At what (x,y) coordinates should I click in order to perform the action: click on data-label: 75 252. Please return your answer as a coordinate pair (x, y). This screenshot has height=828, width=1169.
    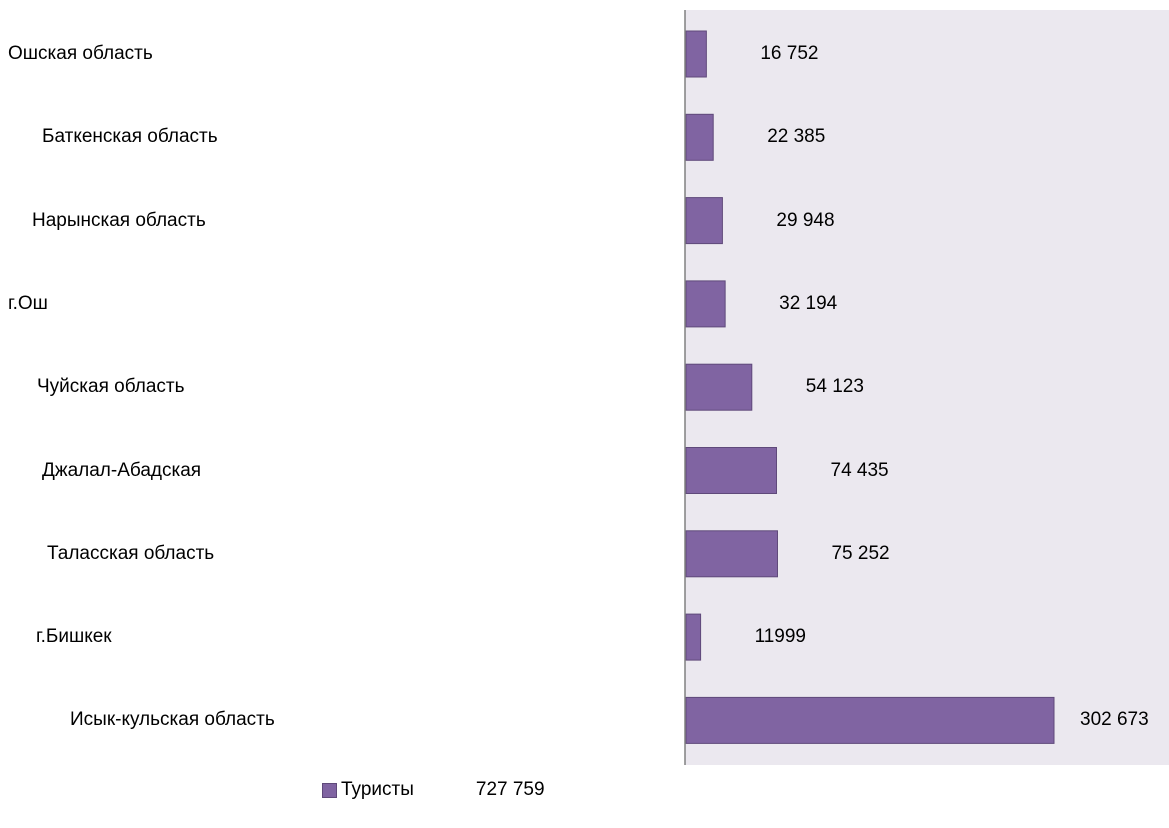
    Looking at the image, I should click on (860, 553).